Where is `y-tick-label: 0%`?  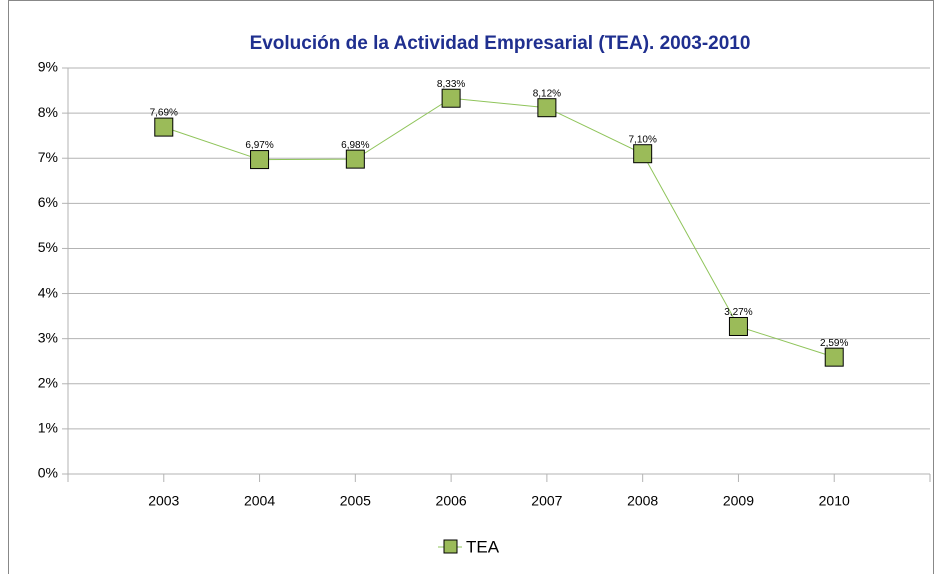
y-tick-label: 0% is located at coordinates (48, 473).